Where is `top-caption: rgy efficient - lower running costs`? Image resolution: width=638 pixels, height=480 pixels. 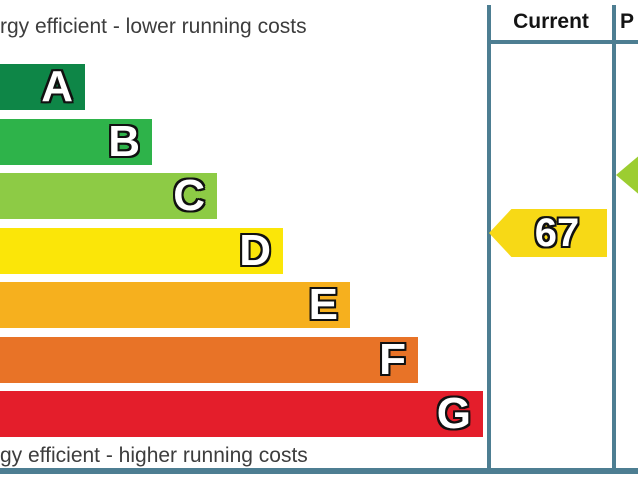
top-caption: rgy efficient - lower running costs is located at coordinates (153, 26).